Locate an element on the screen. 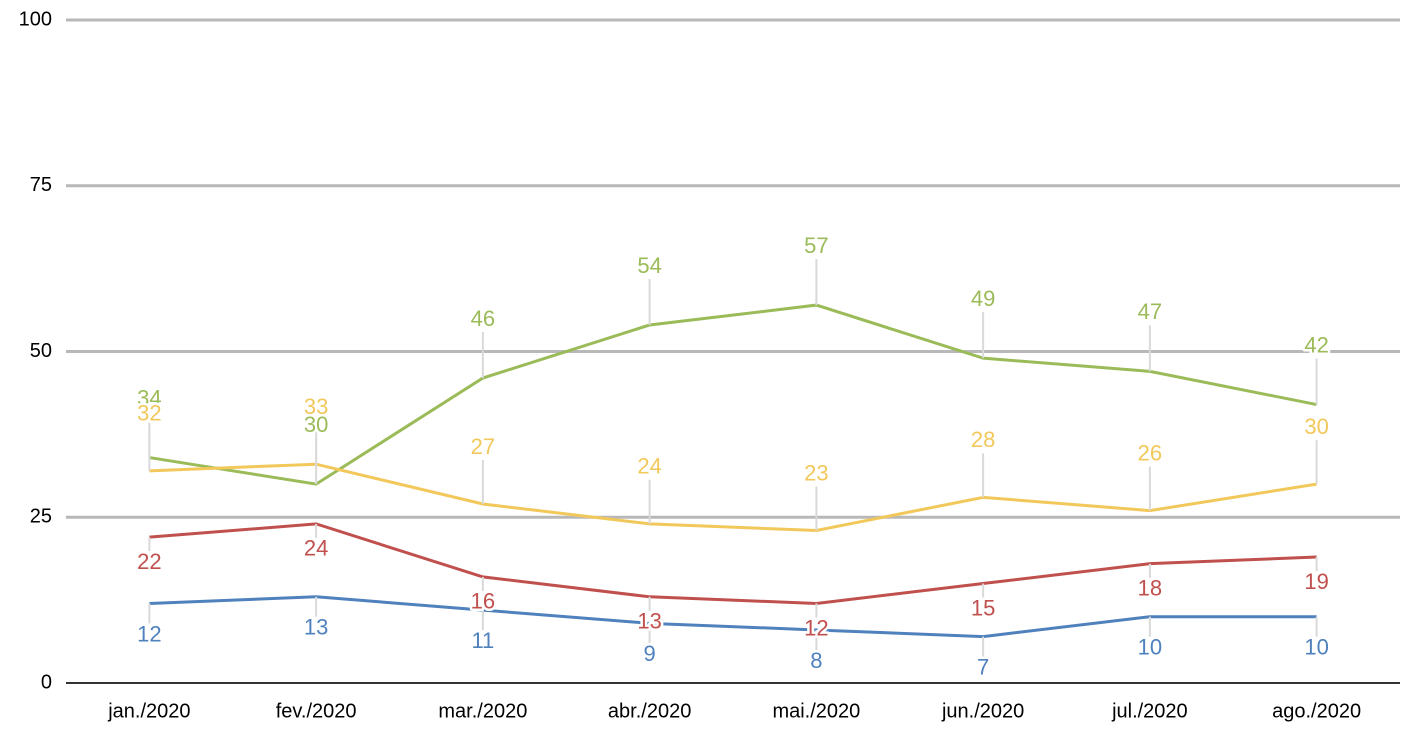 The image size is (1402, 729). data-label: 32 is located at coordinates (149, 413).